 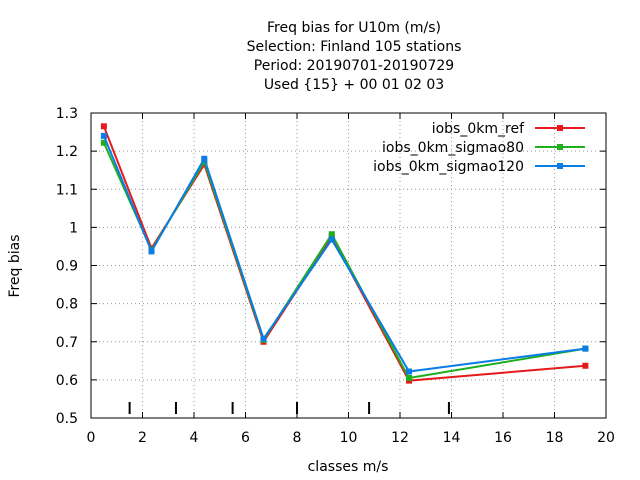 I want to click on x-tick-label: 14, so click(x=452, y=438).